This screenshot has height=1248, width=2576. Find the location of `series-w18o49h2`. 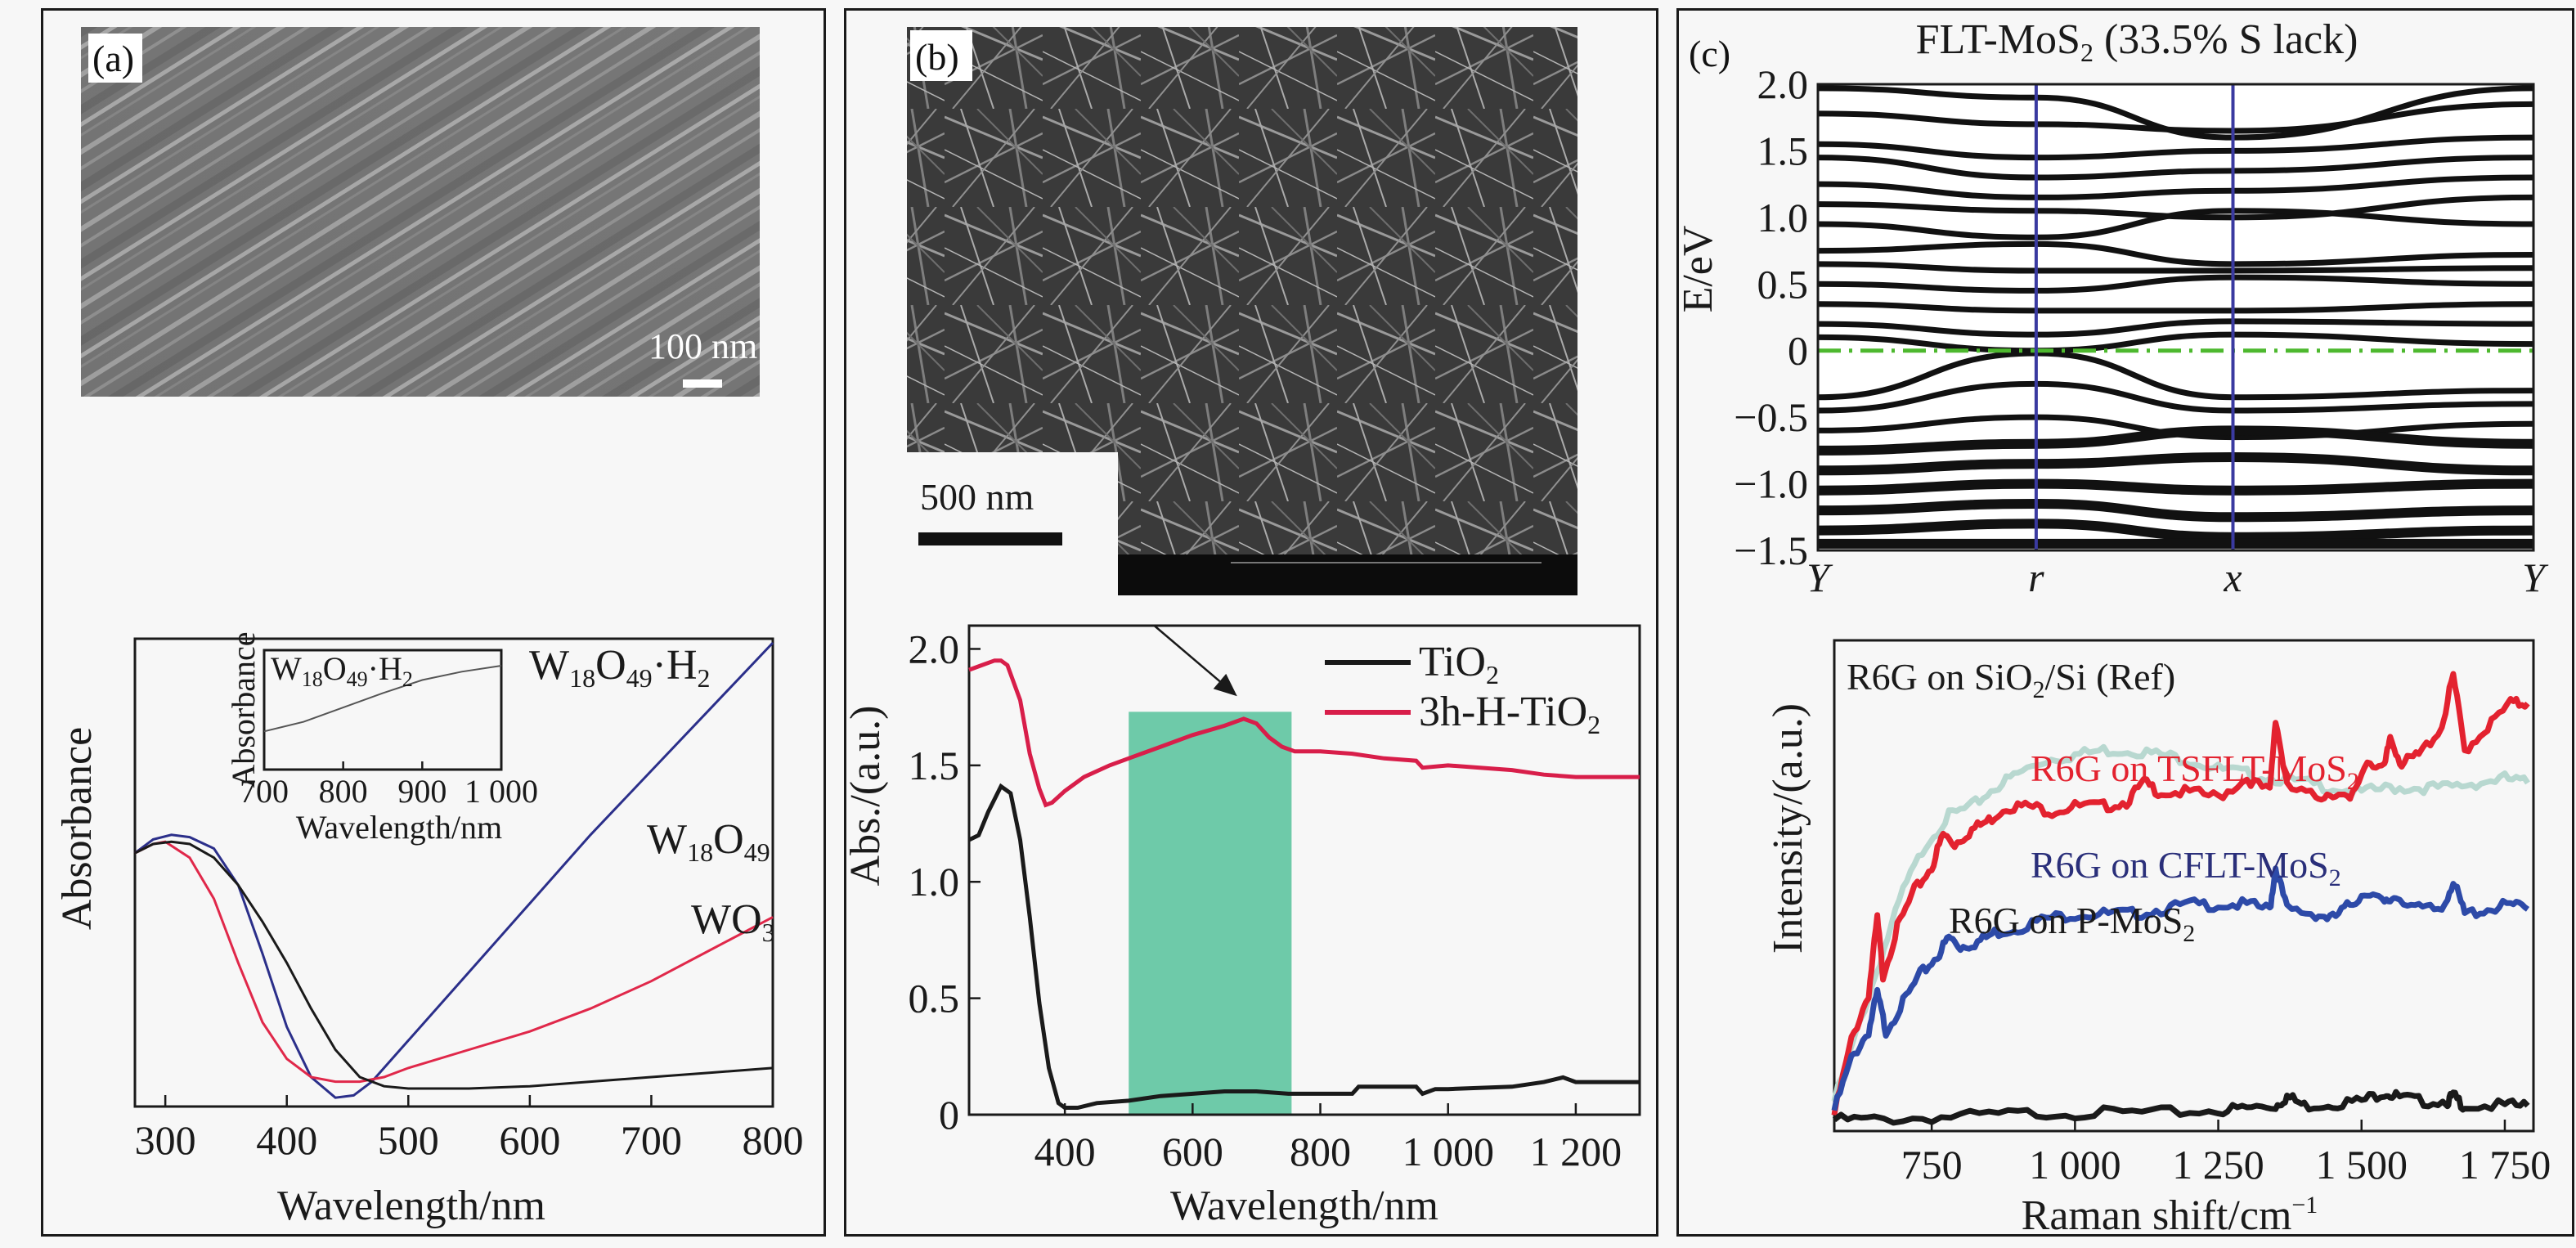

series-w18o49h2 is located at coordinates (454, 870).